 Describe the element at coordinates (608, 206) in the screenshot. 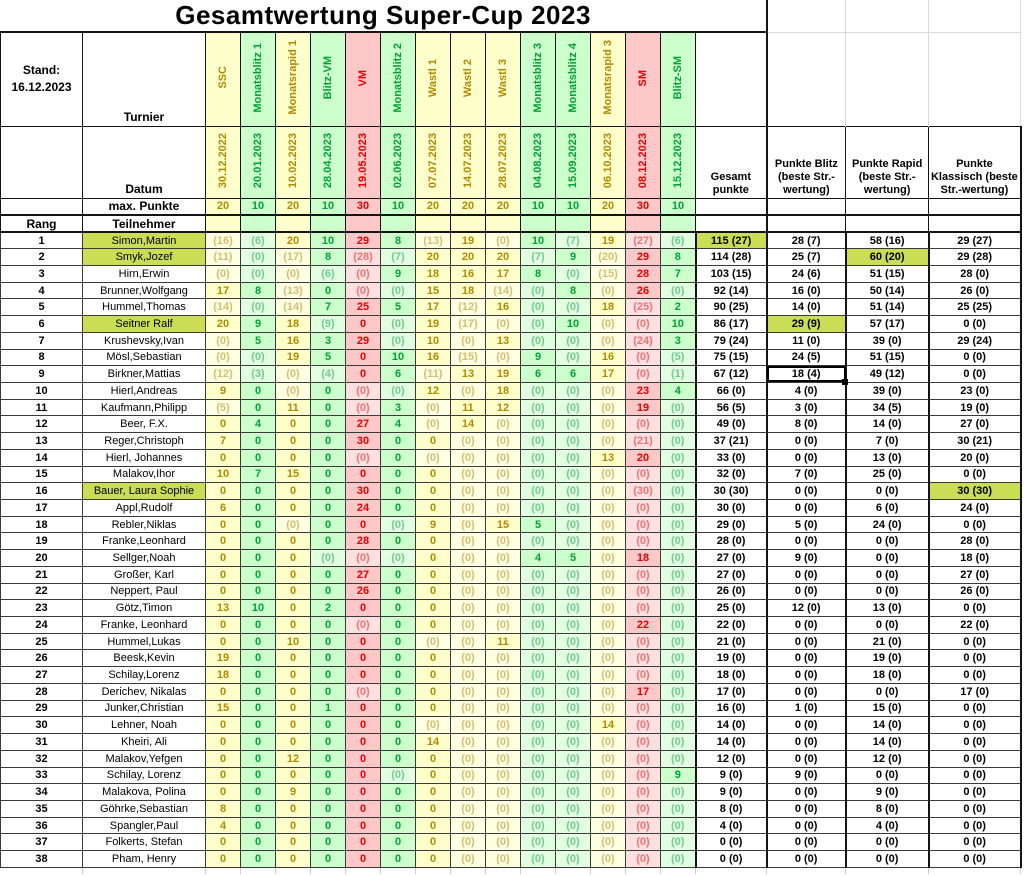

I see `max-points-12: 20` at that location.